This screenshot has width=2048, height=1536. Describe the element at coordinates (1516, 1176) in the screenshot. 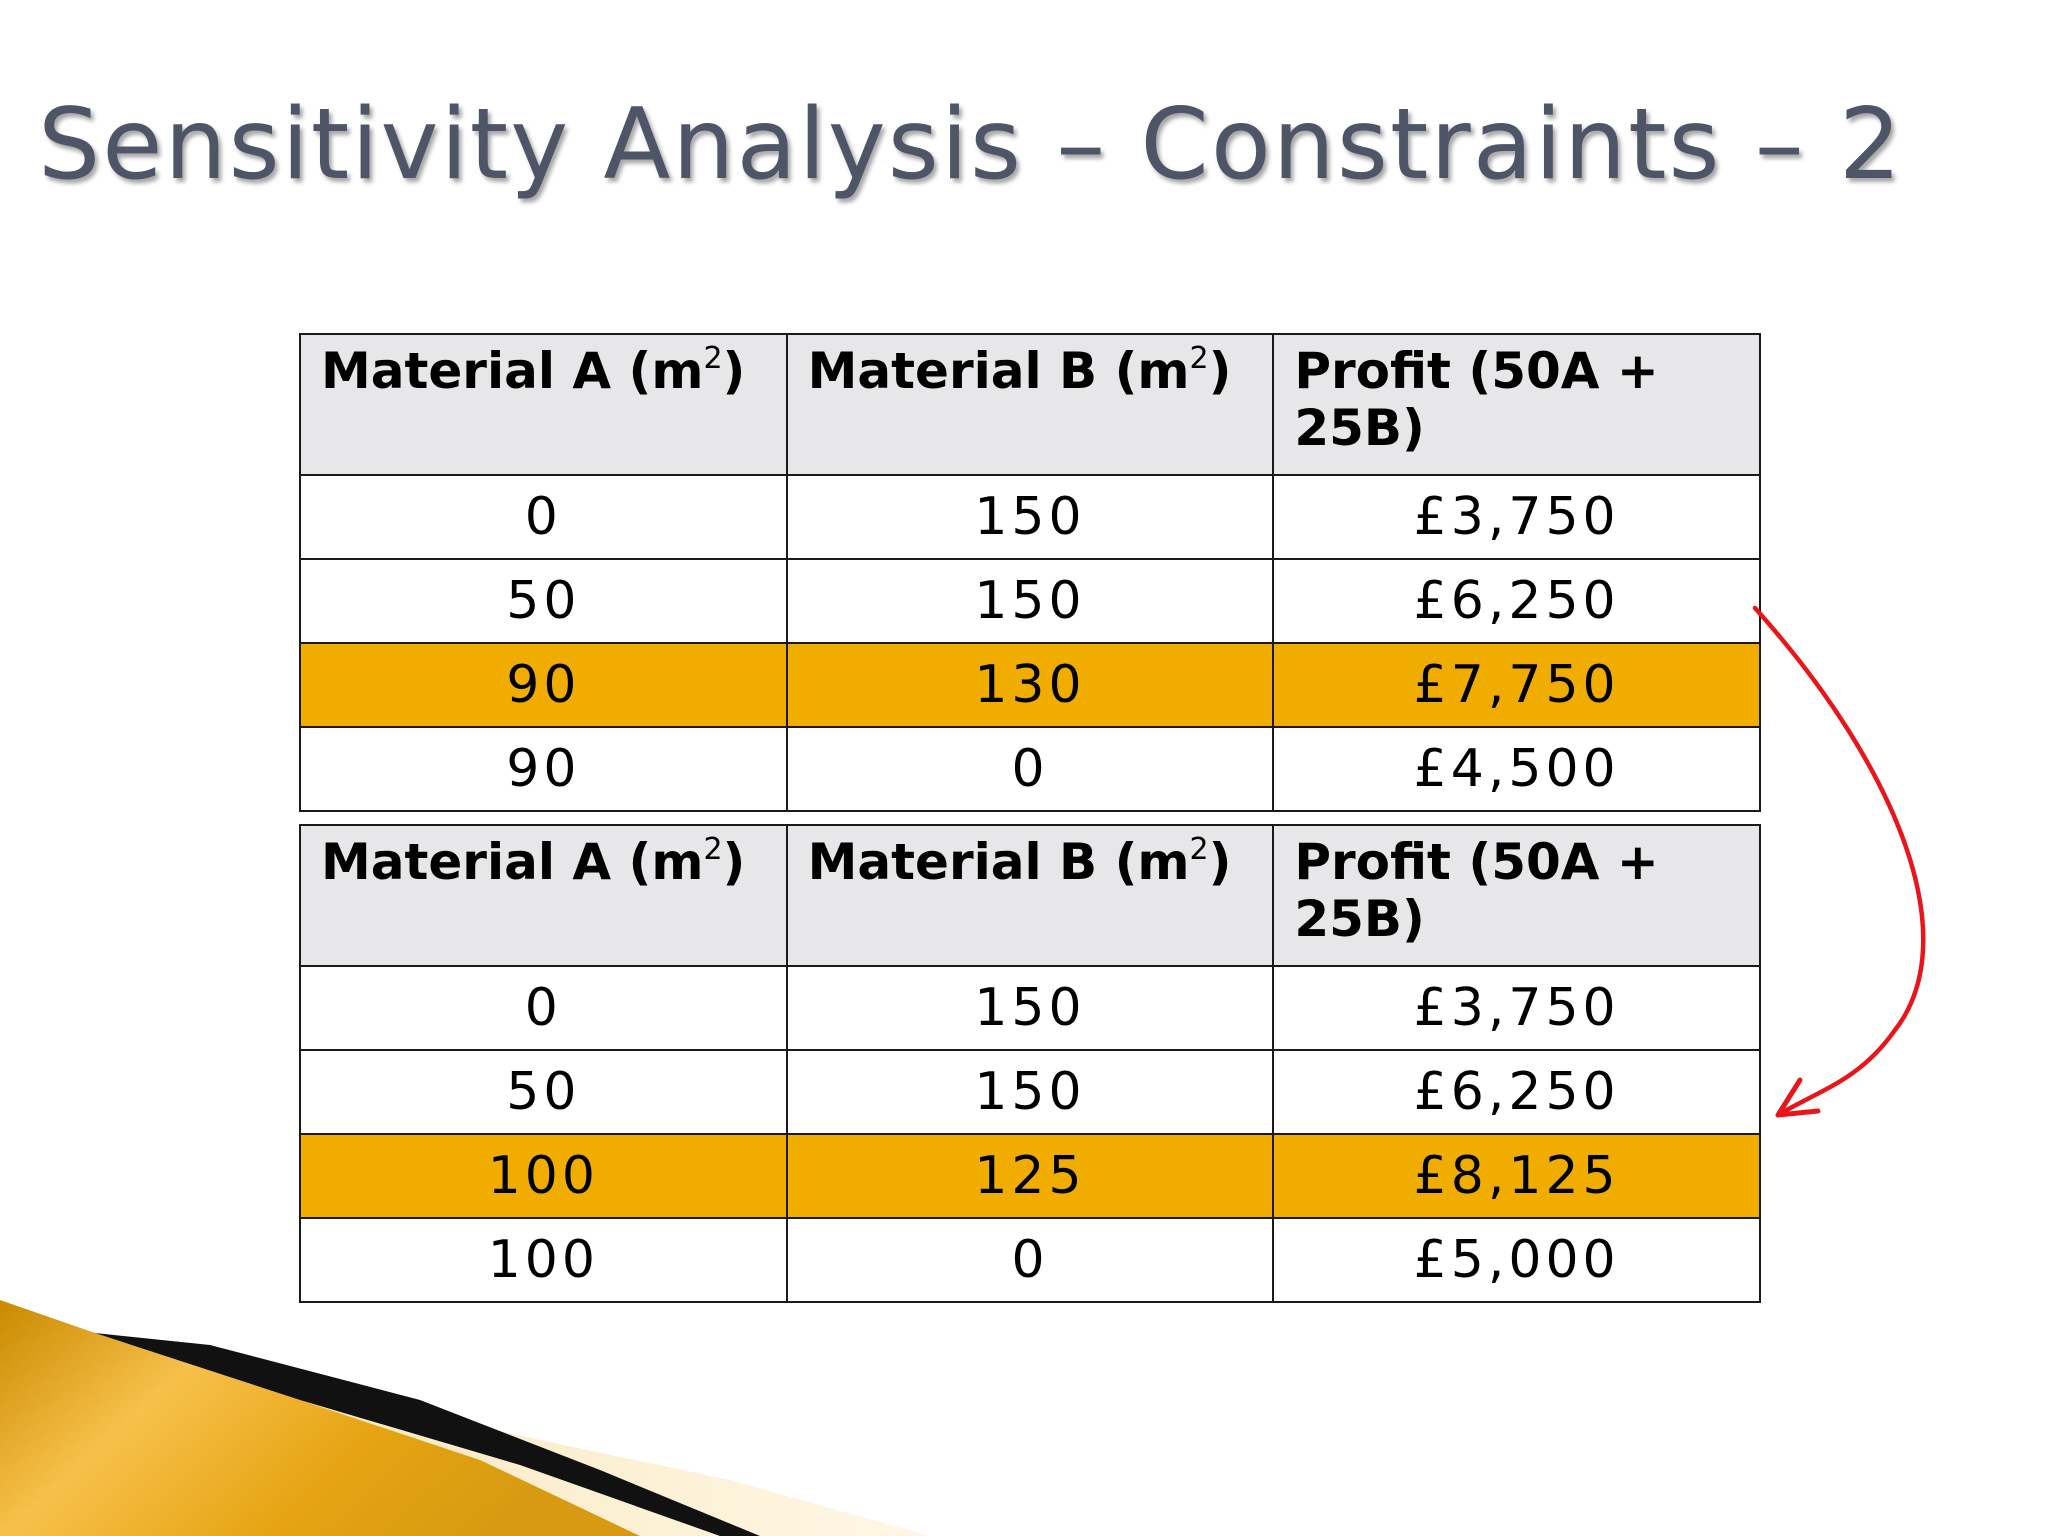

I see `cell-profit: £8,125` at that location.